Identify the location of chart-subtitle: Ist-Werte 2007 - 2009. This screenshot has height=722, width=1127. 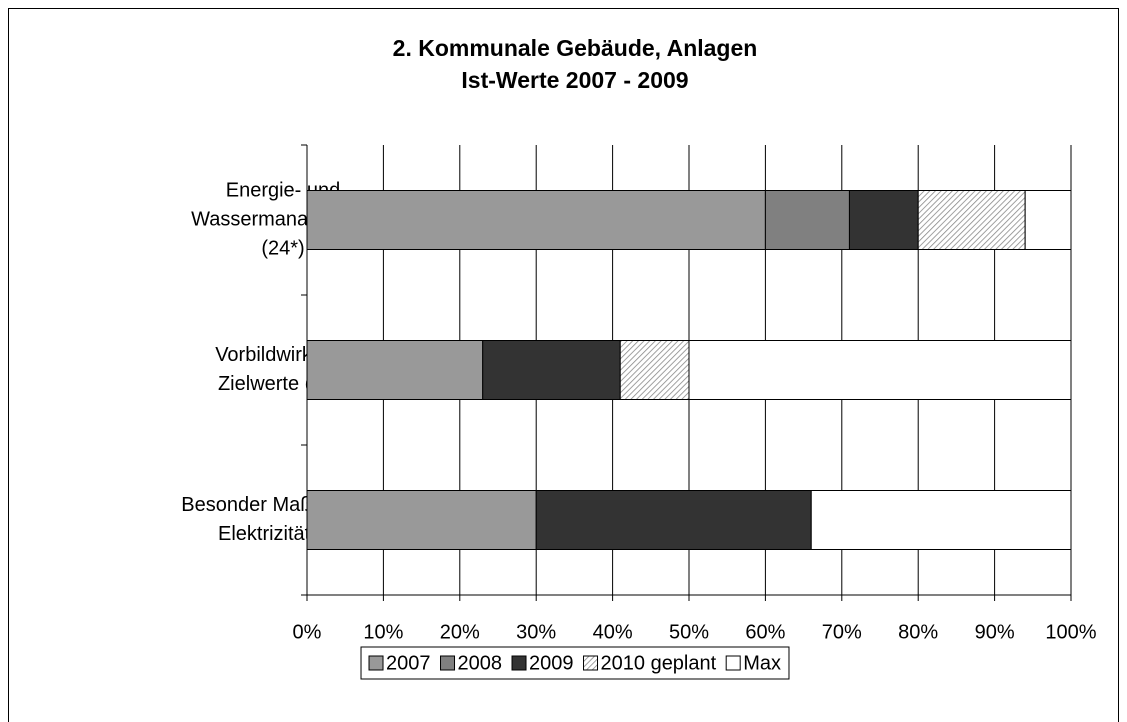
(574, 80).